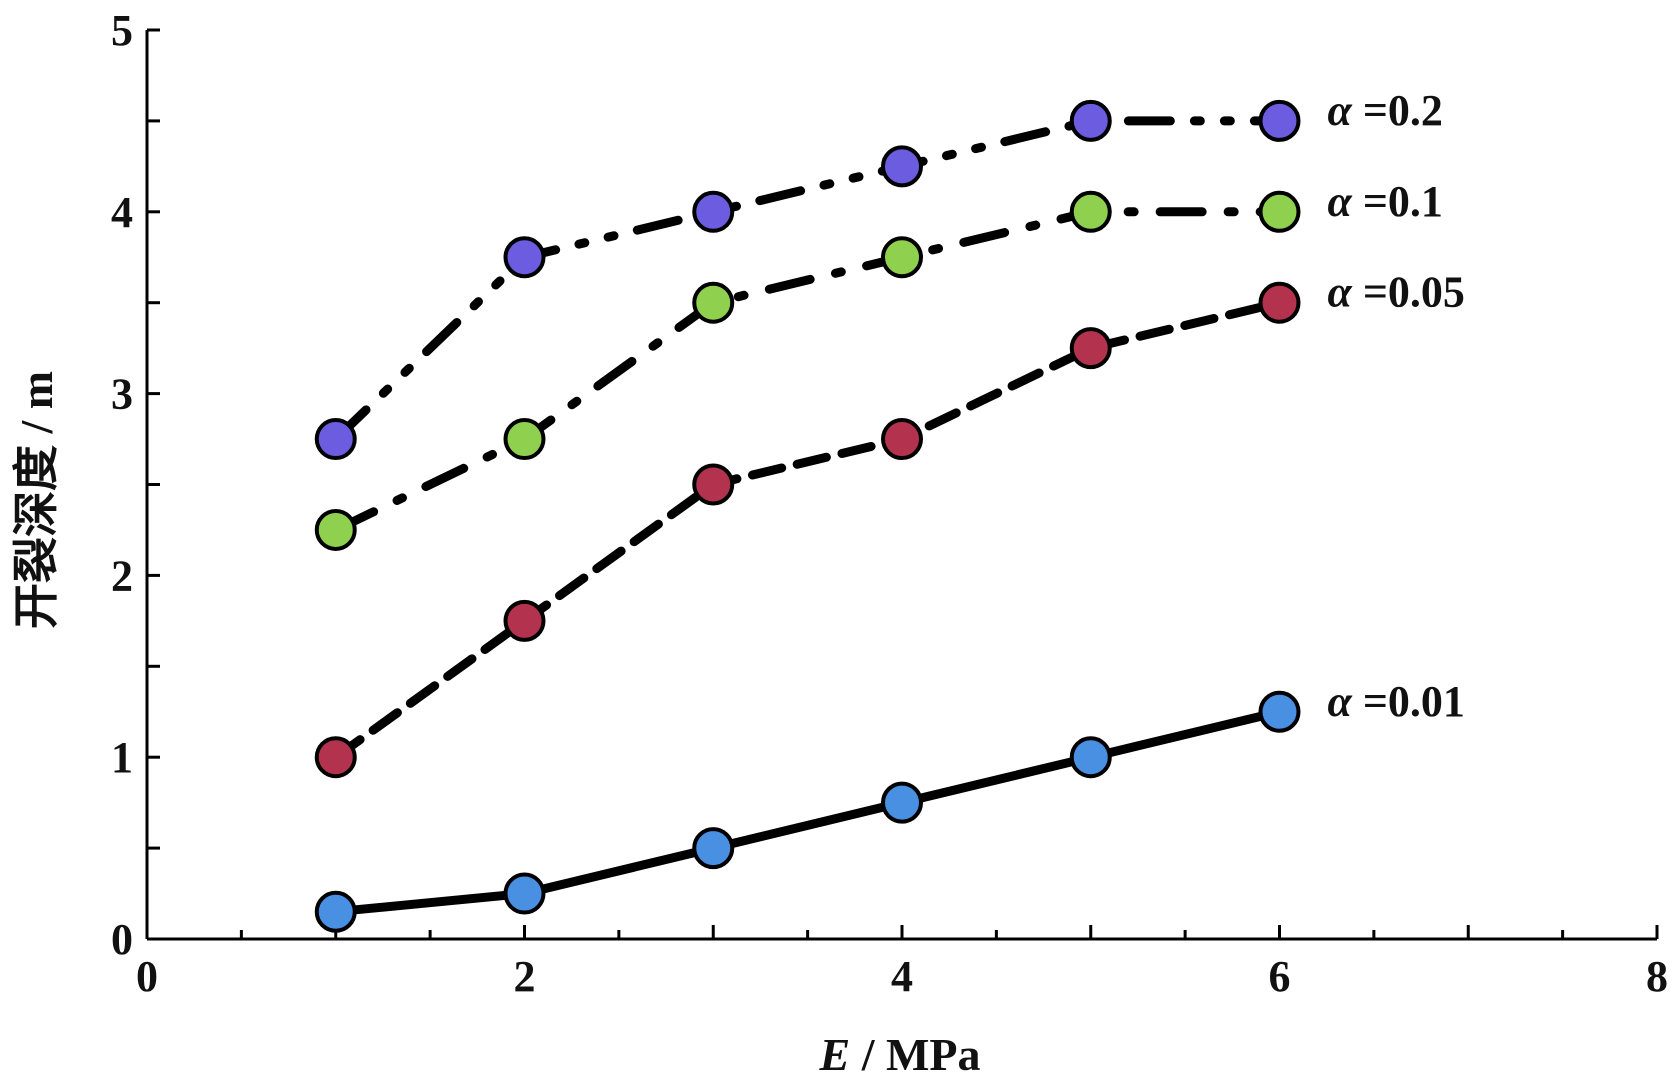  I want to click on legend: α =0.2α =0.1α =0.05α =0.01, so click(1396, 406).